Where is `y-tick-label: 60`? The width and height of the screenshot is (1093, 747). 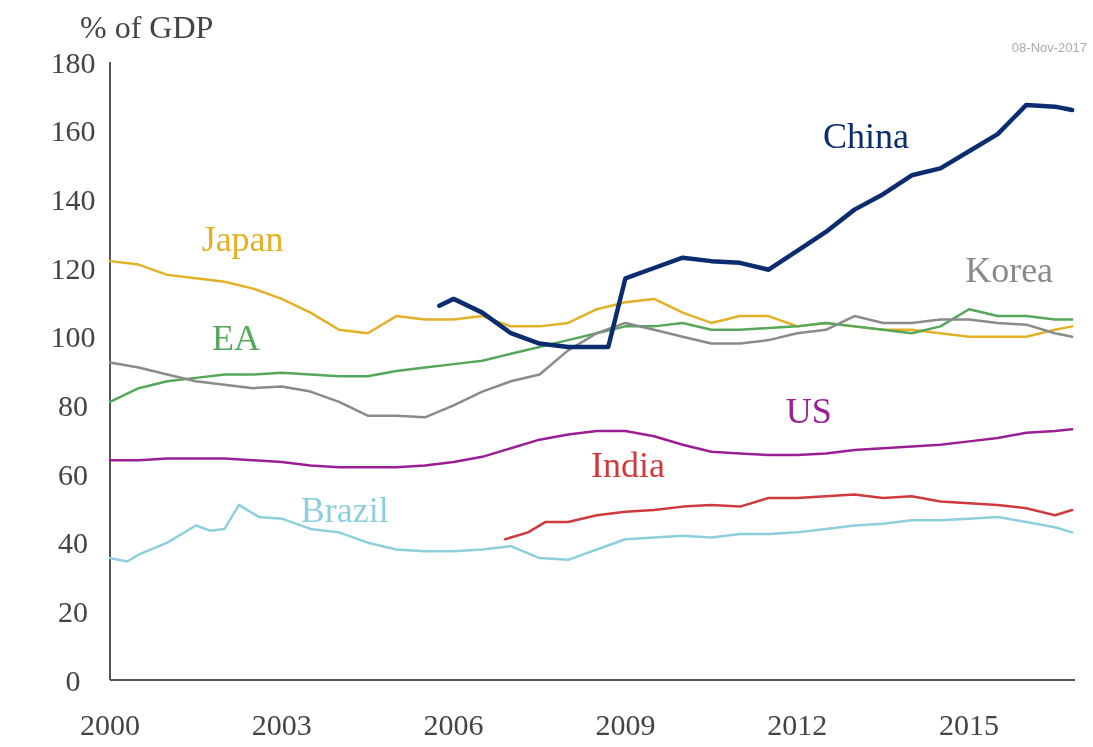
y-tick-label: 60 is located at coordinates (73, 474).